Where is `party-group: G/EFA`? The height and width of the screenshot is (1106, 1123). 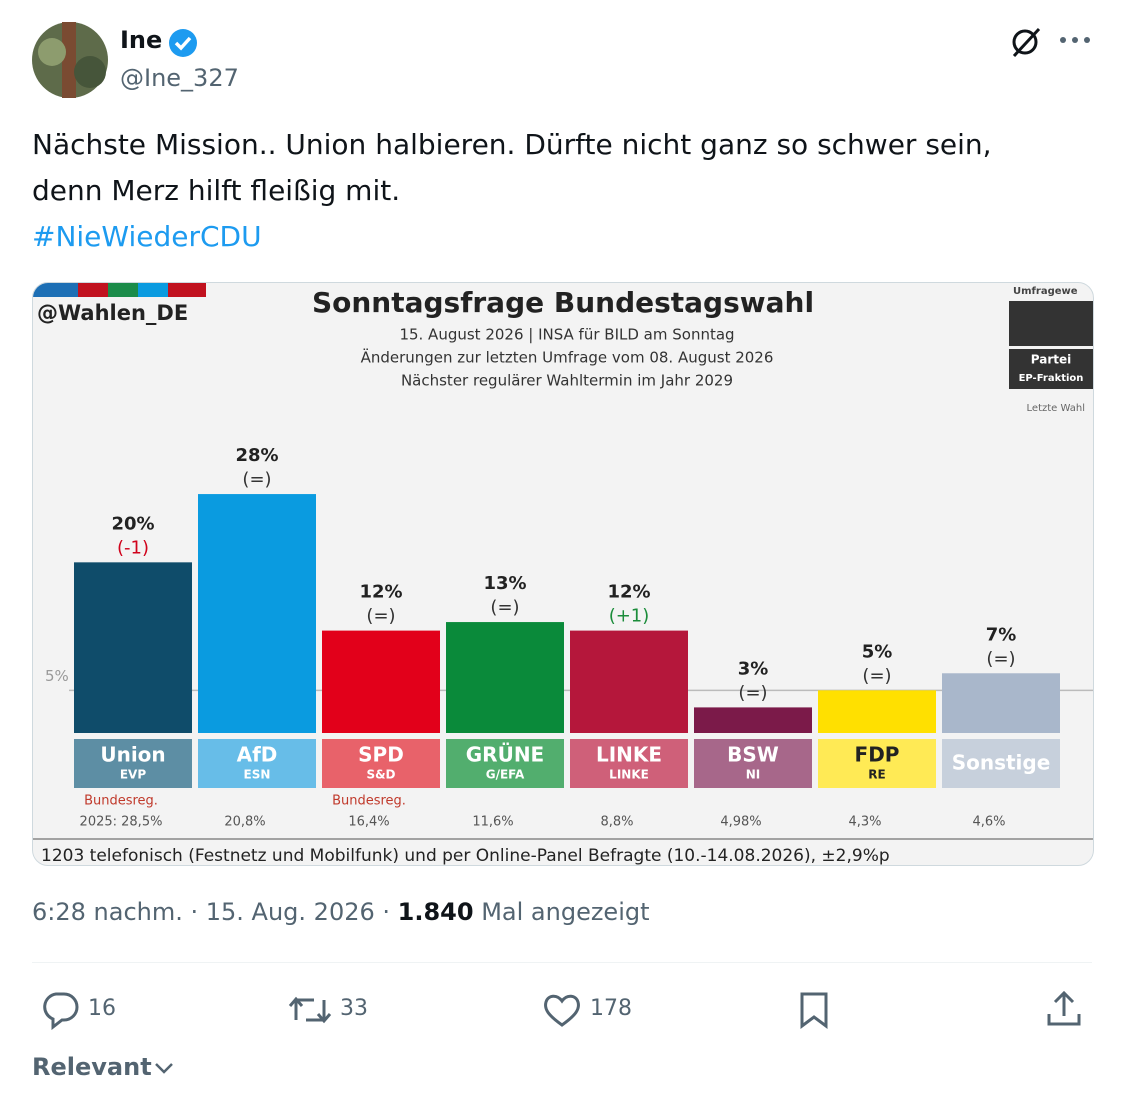
party-group: G/EFA is located at coordinates (505, 775).